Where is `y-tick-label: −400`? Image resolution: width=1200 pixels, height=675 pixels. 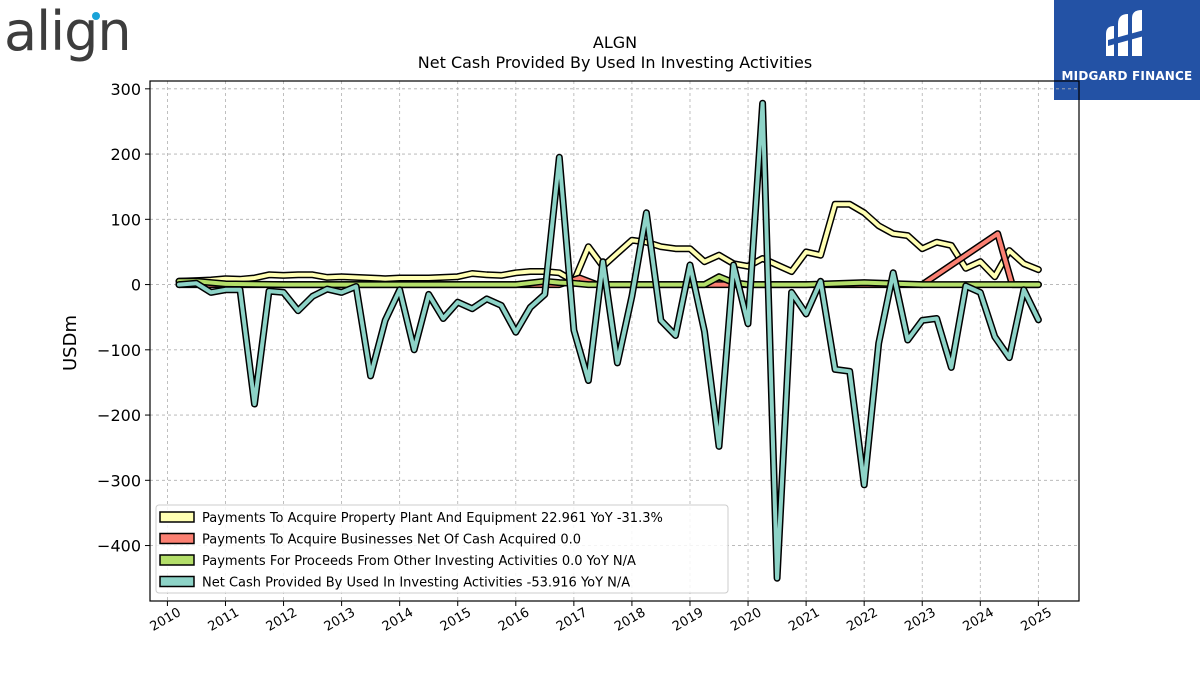 y-tick-label: −400 is located at coordinates (119, 546).